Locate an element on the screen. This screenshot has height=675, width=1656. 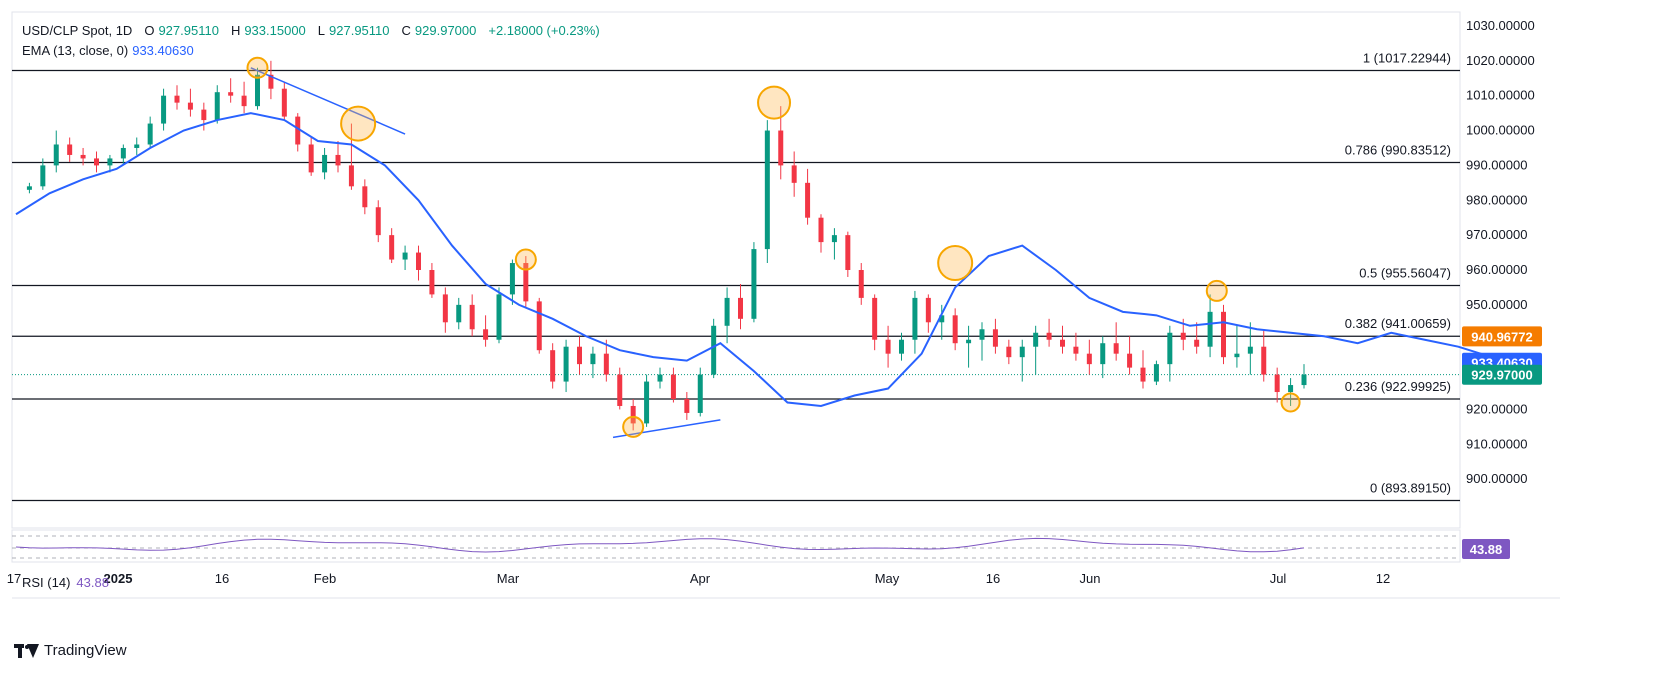
change-value: +2.18000 (+0.23%) is located at coordinates (544, 30).